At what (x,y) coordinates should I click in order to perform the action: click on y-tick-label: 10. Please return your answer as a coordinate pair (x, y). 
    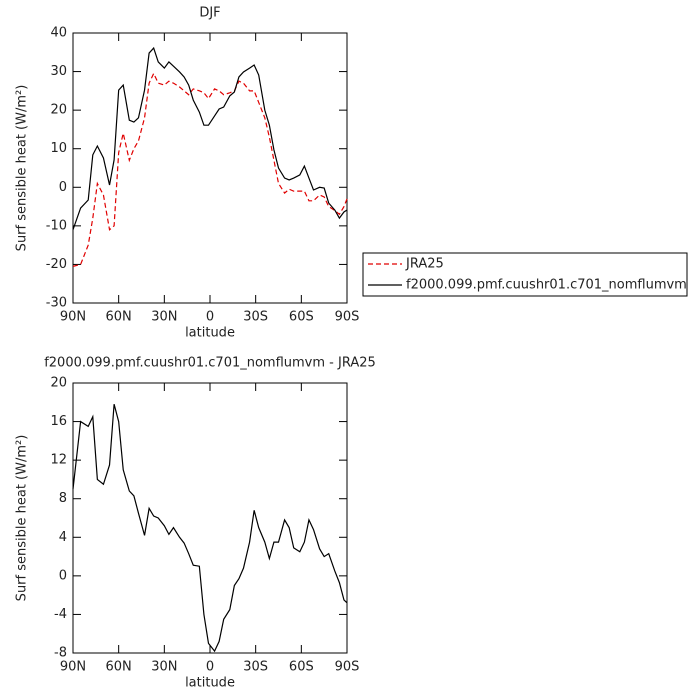
    Looking at the image, I should click on (58, 148).